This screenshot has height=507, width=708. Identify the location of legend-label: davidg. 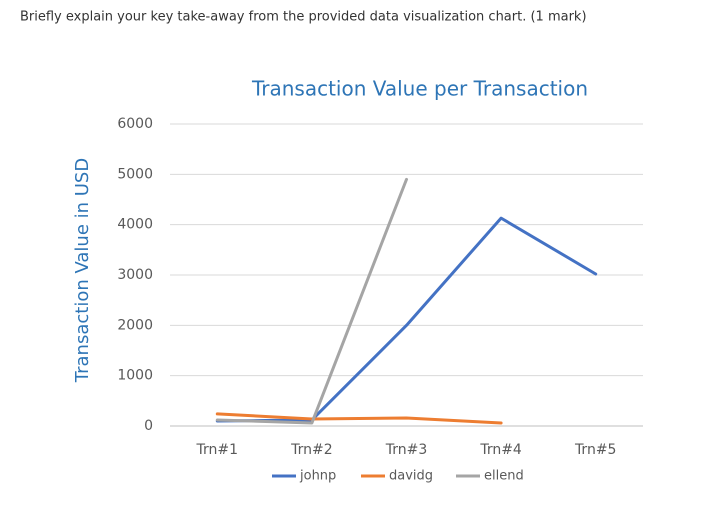
(411, 476).